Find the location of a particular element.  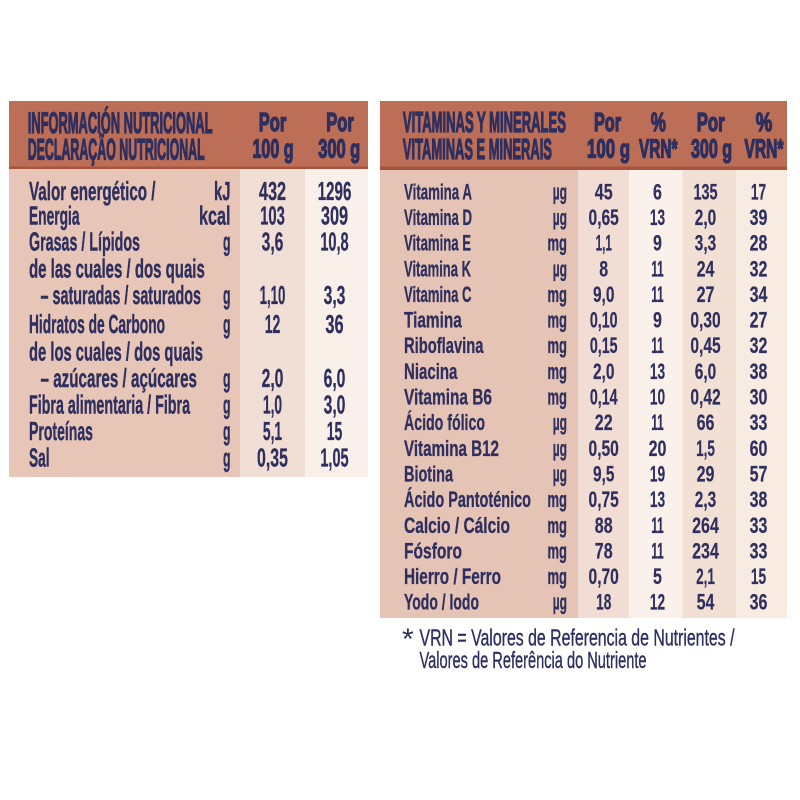

svg-text: 2,1 is located at coordinates (705, 576).